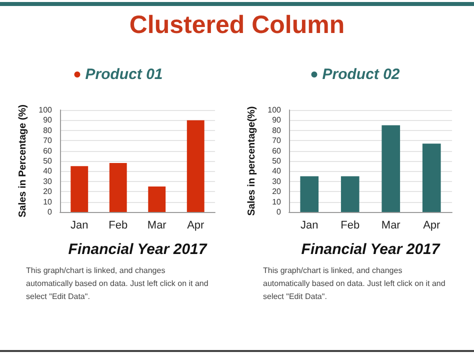 This screenshot has width=474, height=355. I want to click on legend-label: Product 02, so click(361, 74).